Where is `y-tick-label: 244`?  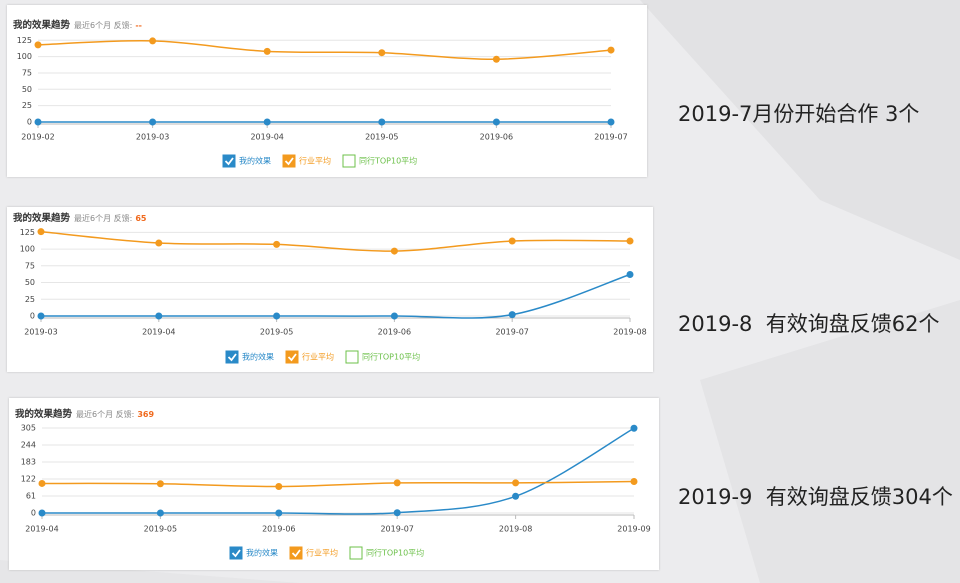 y-tick-label: 244 is located at coordinates (28, 445).